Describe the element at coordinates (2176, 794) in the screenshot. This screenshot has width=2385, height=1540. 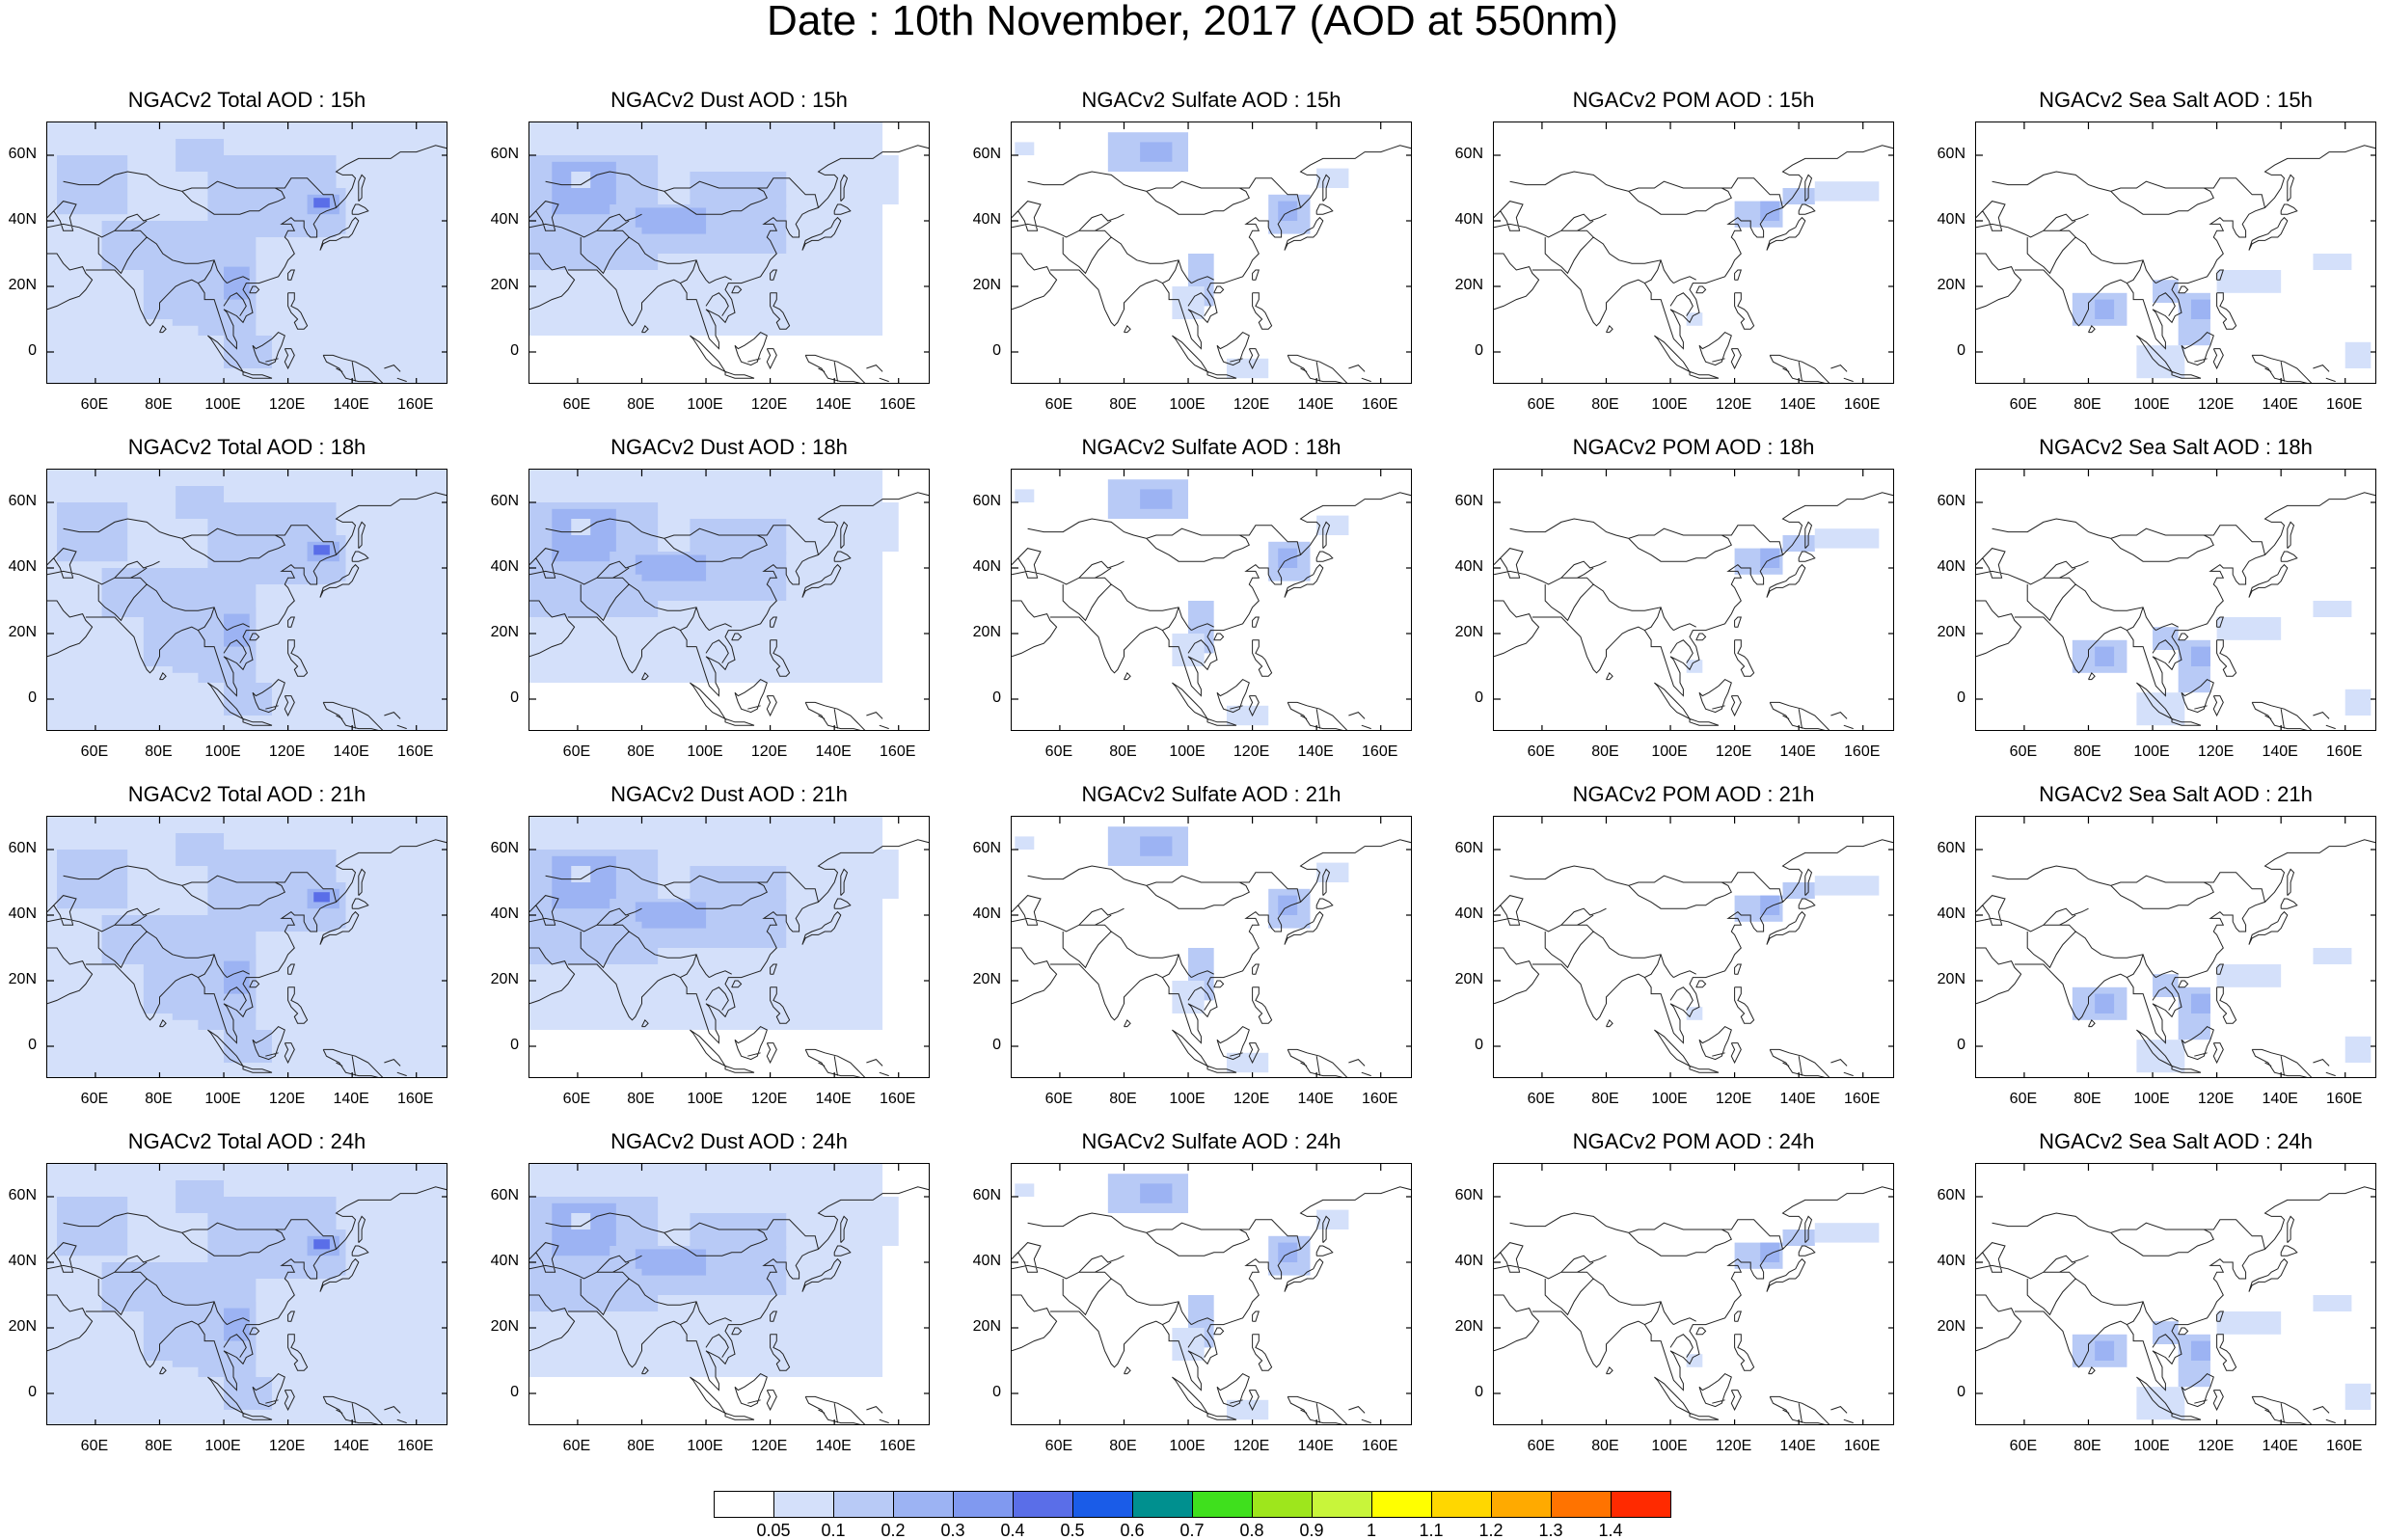
I see `panel-title: NGACv2 Sea Salt AOD : 21h` at that location.